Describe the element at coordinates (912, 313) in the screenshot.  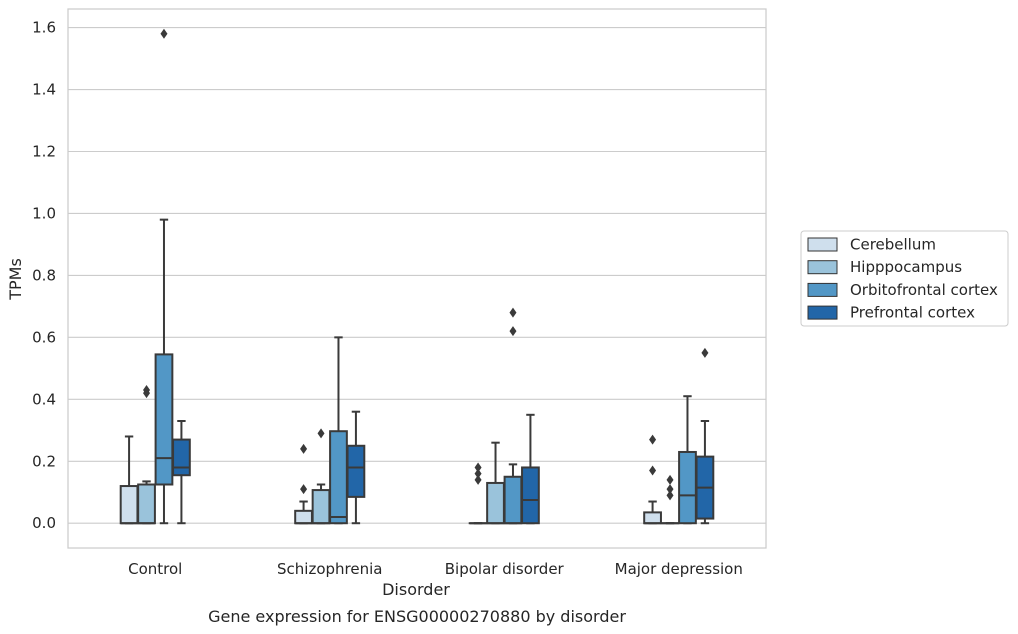
I see `legend-label: Prefrontal cortex` at that location.